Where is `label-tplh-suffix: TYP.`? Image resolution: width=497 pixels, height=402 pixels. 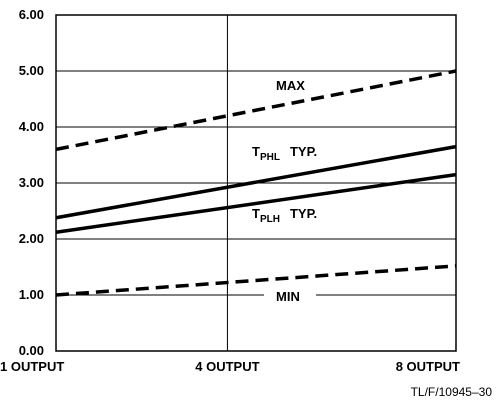 label-tplh-suffix: TYP. is located at coordinates (303, 213).